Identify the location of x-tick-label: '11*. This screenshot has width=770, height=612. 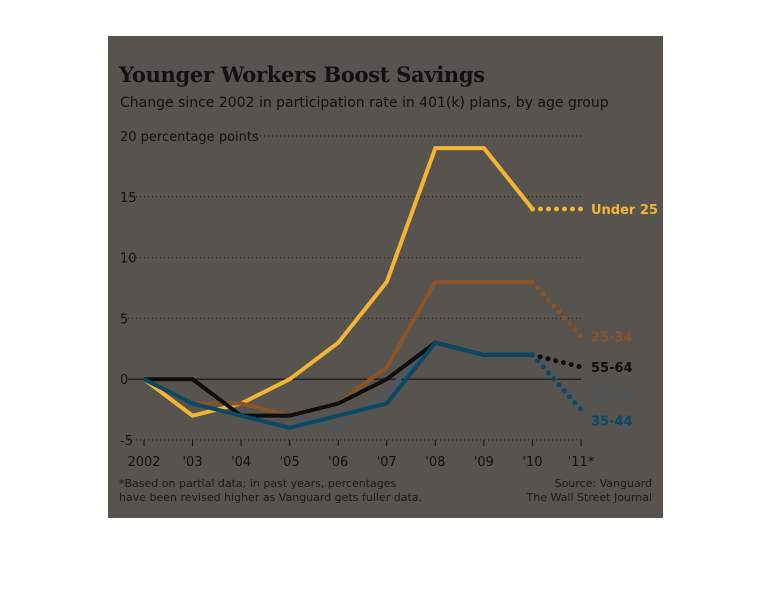
(581, 462).